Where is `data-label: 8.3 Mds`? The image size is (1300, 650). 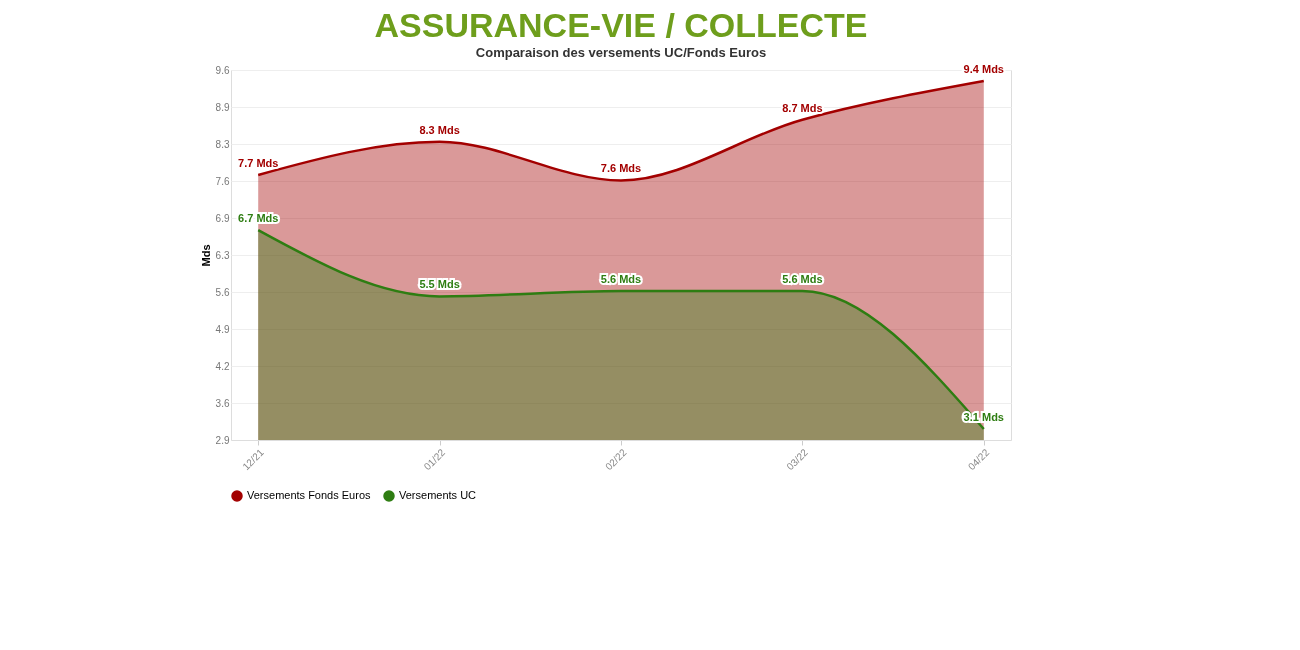
data-label: 8.3 Mds is located at coordinates (439, 129).